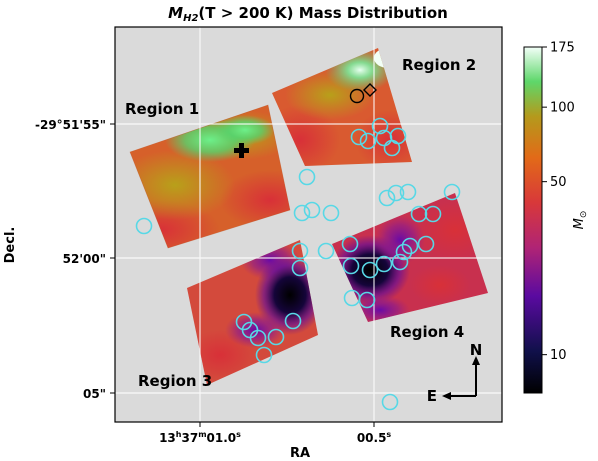  I want to click on compass-north: N, so click(476, 350).